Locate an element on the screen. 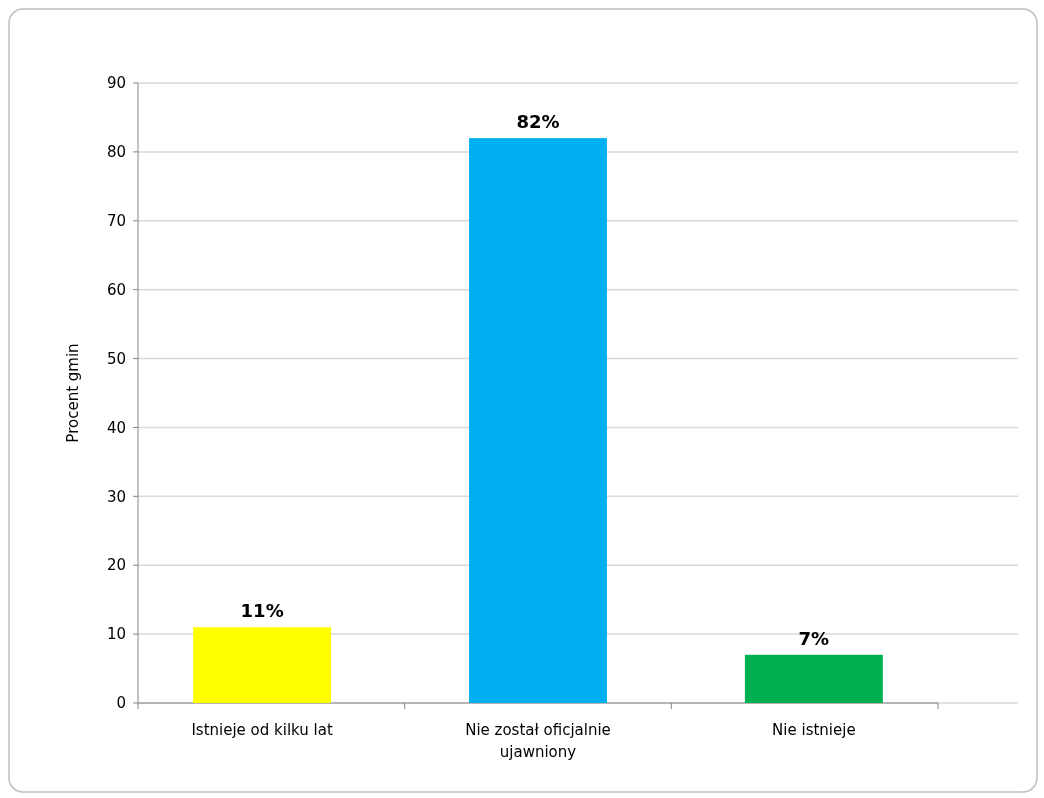 The image size is (1044, 798). y-tick-label: 60 is located at coordinates (116, 289).